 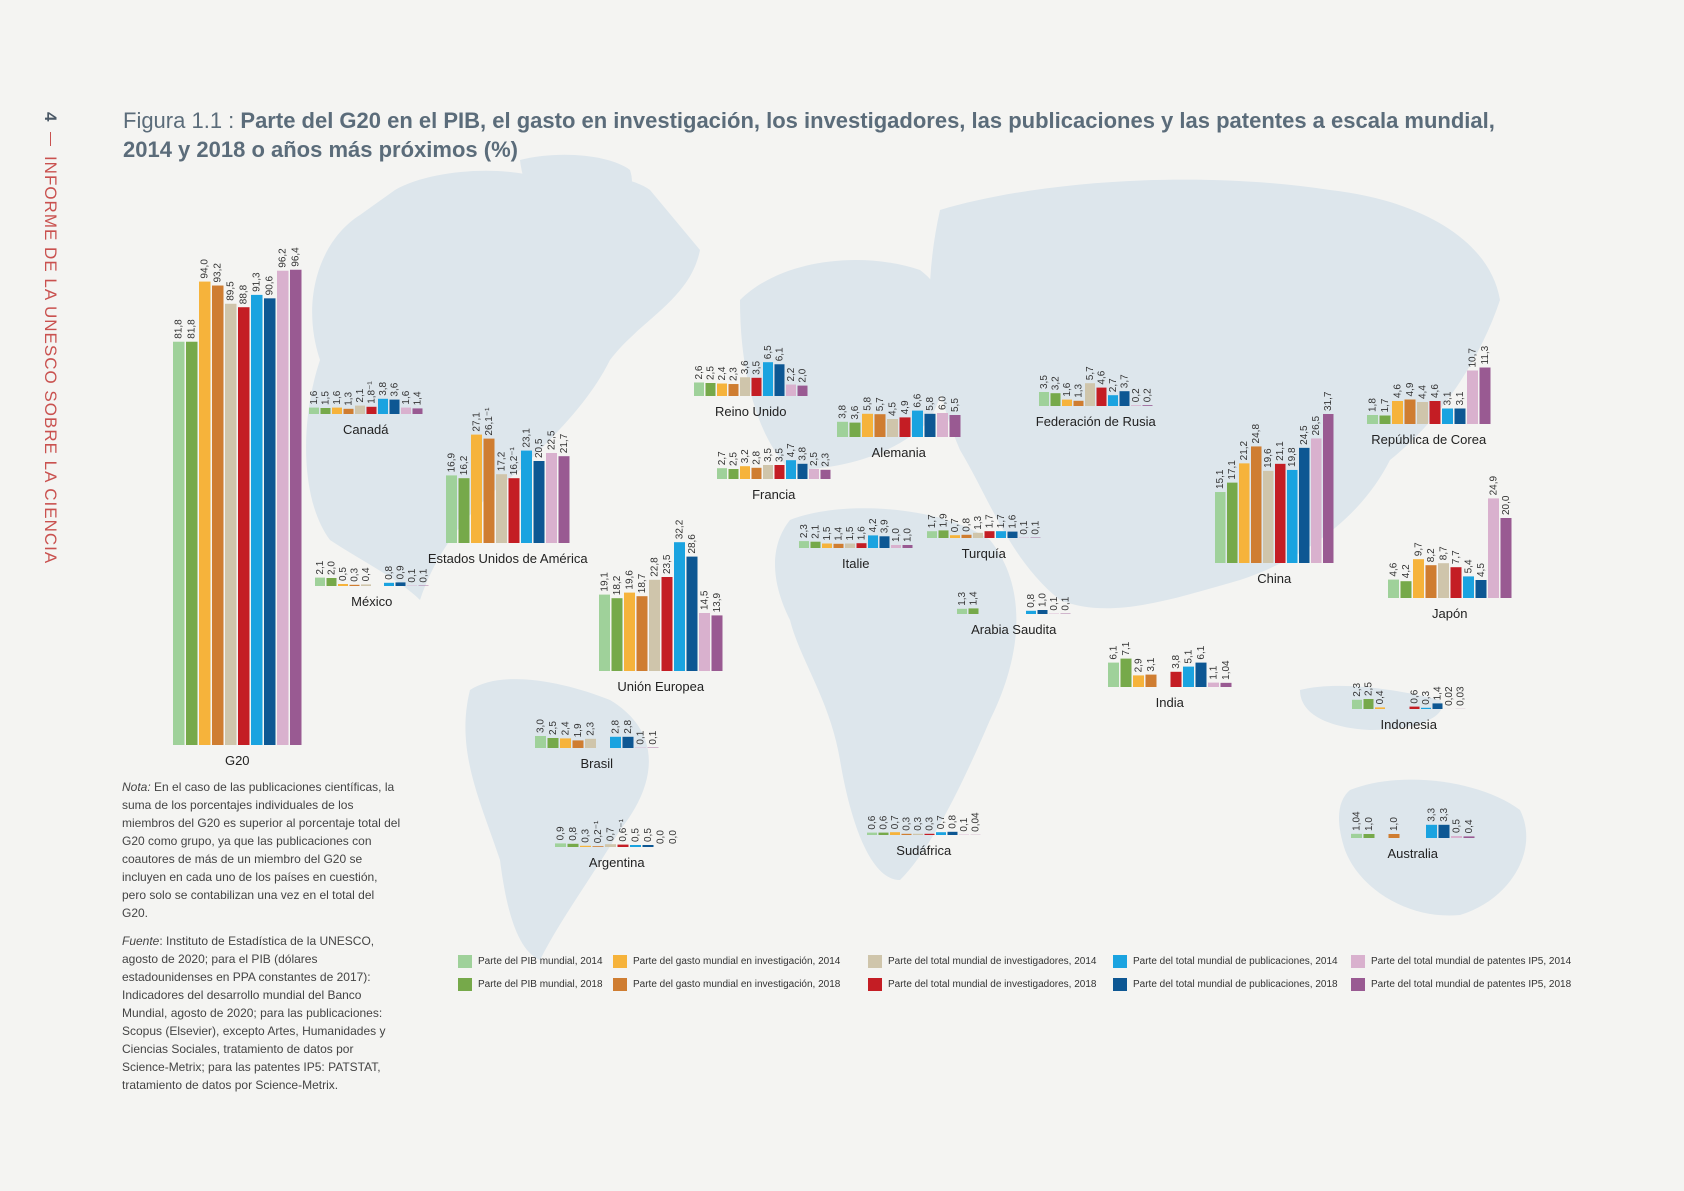 I want to click on data-label: 0,0, so click(x=661, y=837).